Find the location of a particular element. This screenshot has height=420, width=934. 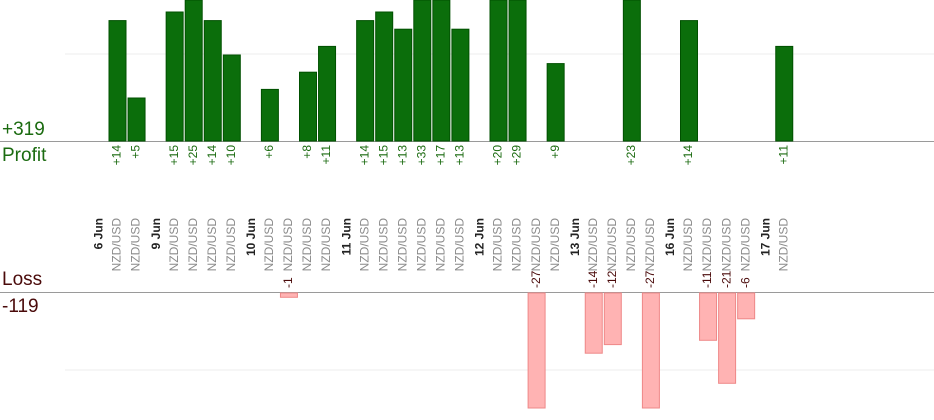

date-label: 6 Jun is located at coordinates (99, 233).